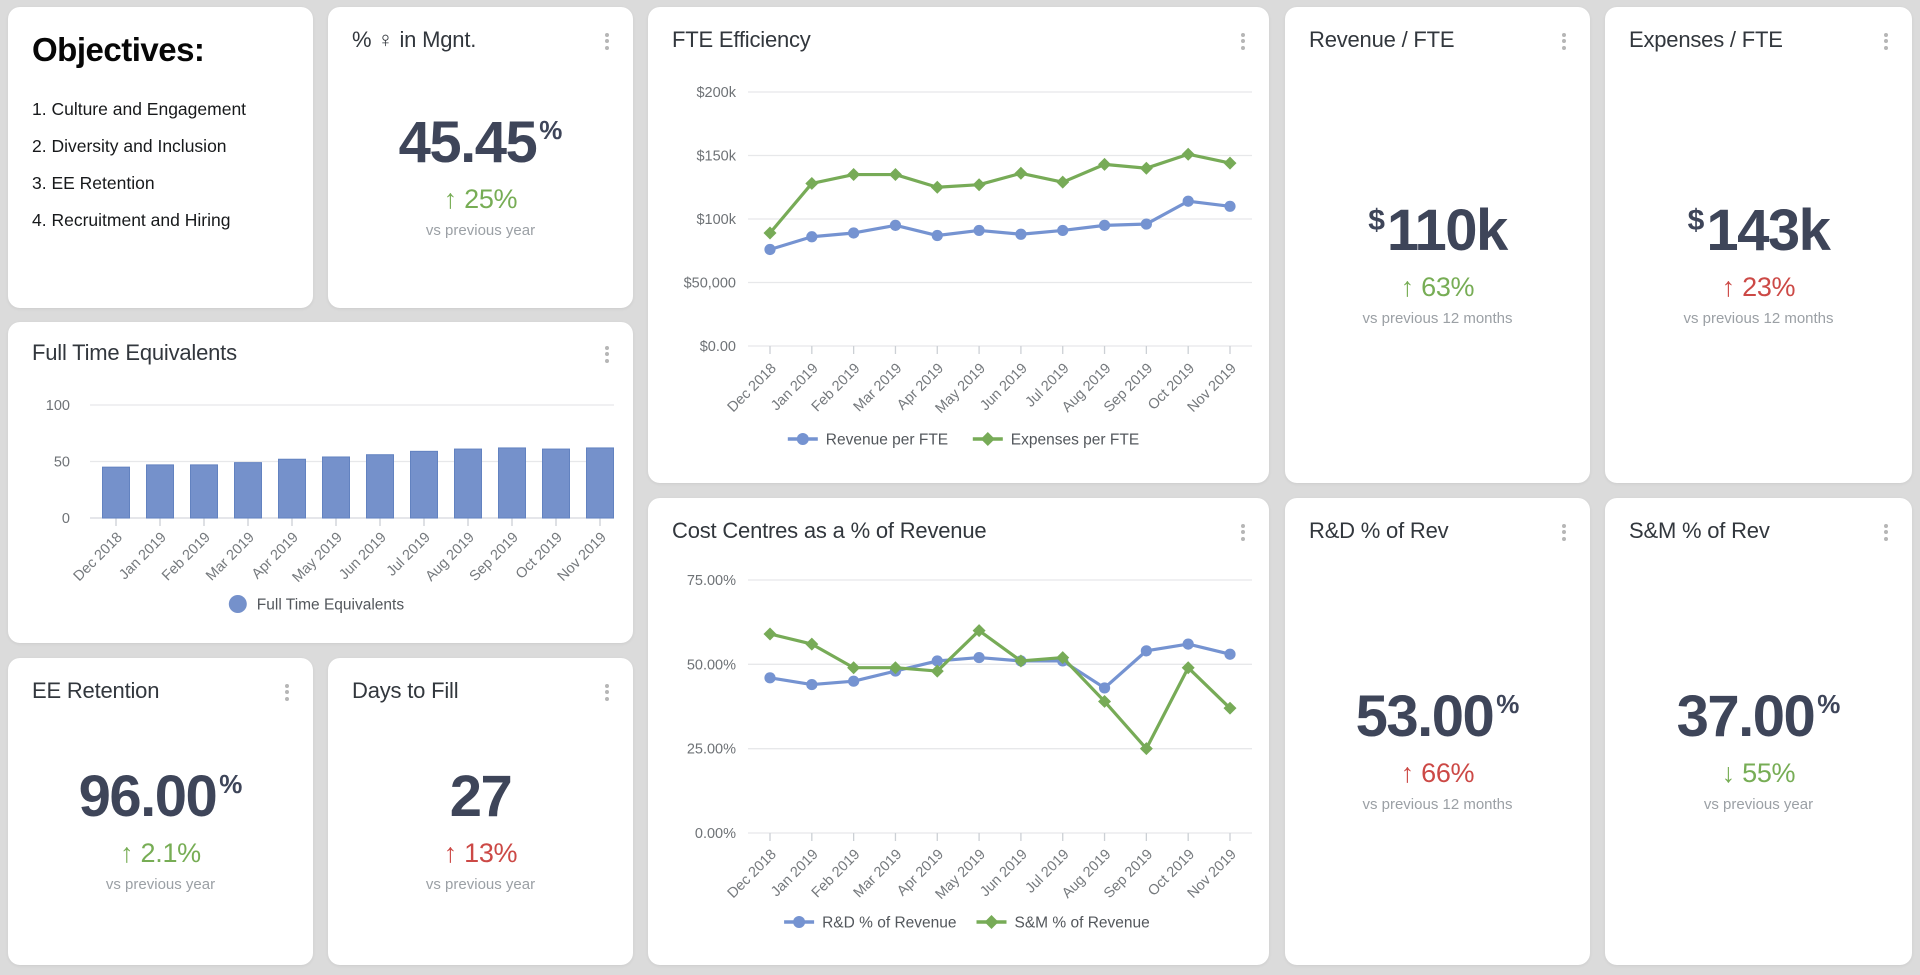 This screenshot has width=1920, height=975. What do you see at coordinates (358, 522) in the screenshot?
I see `x-axis-ticks` at bounding box center [358, 522].